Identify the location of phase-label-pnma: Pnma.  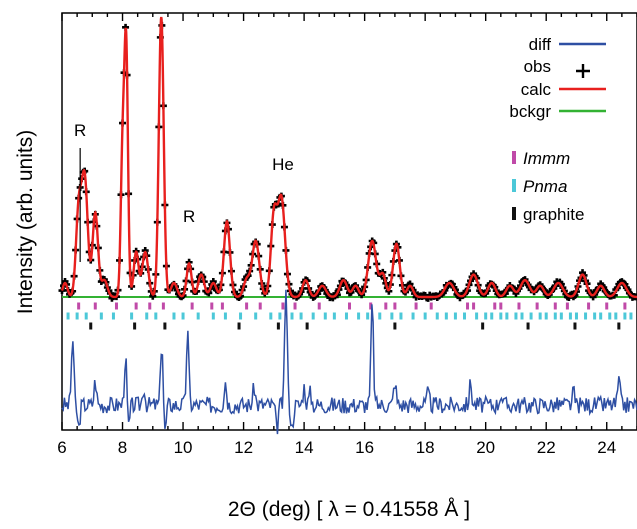
(545, 186).